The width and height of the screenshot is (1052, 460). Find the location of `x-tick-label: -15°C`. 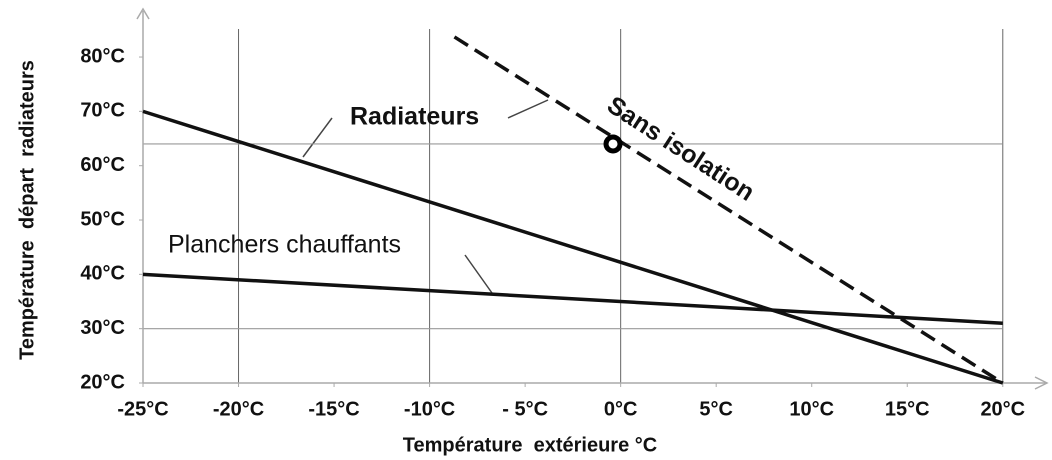

x-tick-label: -15°C is located at coordinates (333, 409).